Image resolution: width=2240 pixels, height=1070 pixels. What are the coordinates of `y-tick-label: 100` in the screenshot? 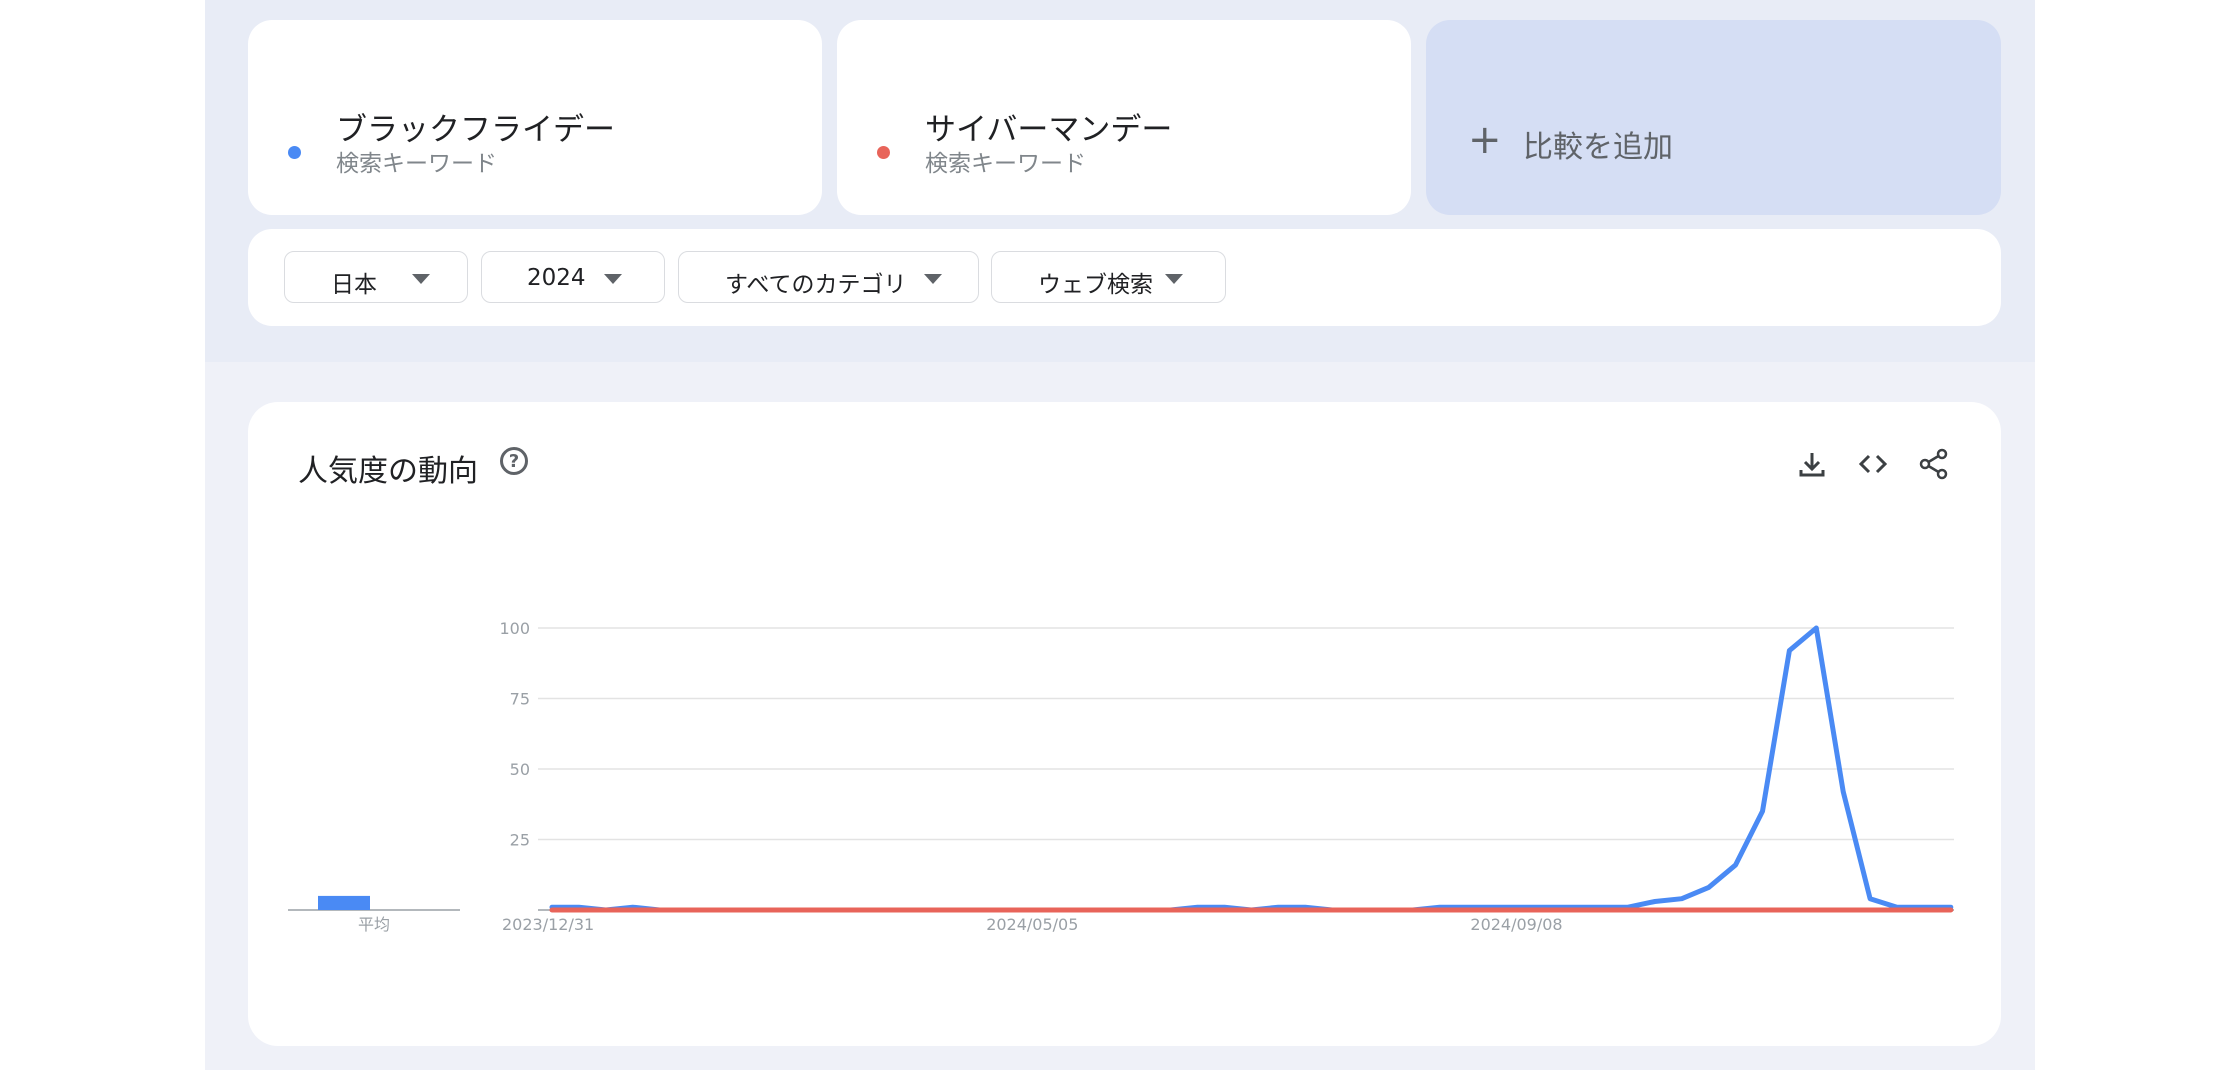 It's located at (514, 628).